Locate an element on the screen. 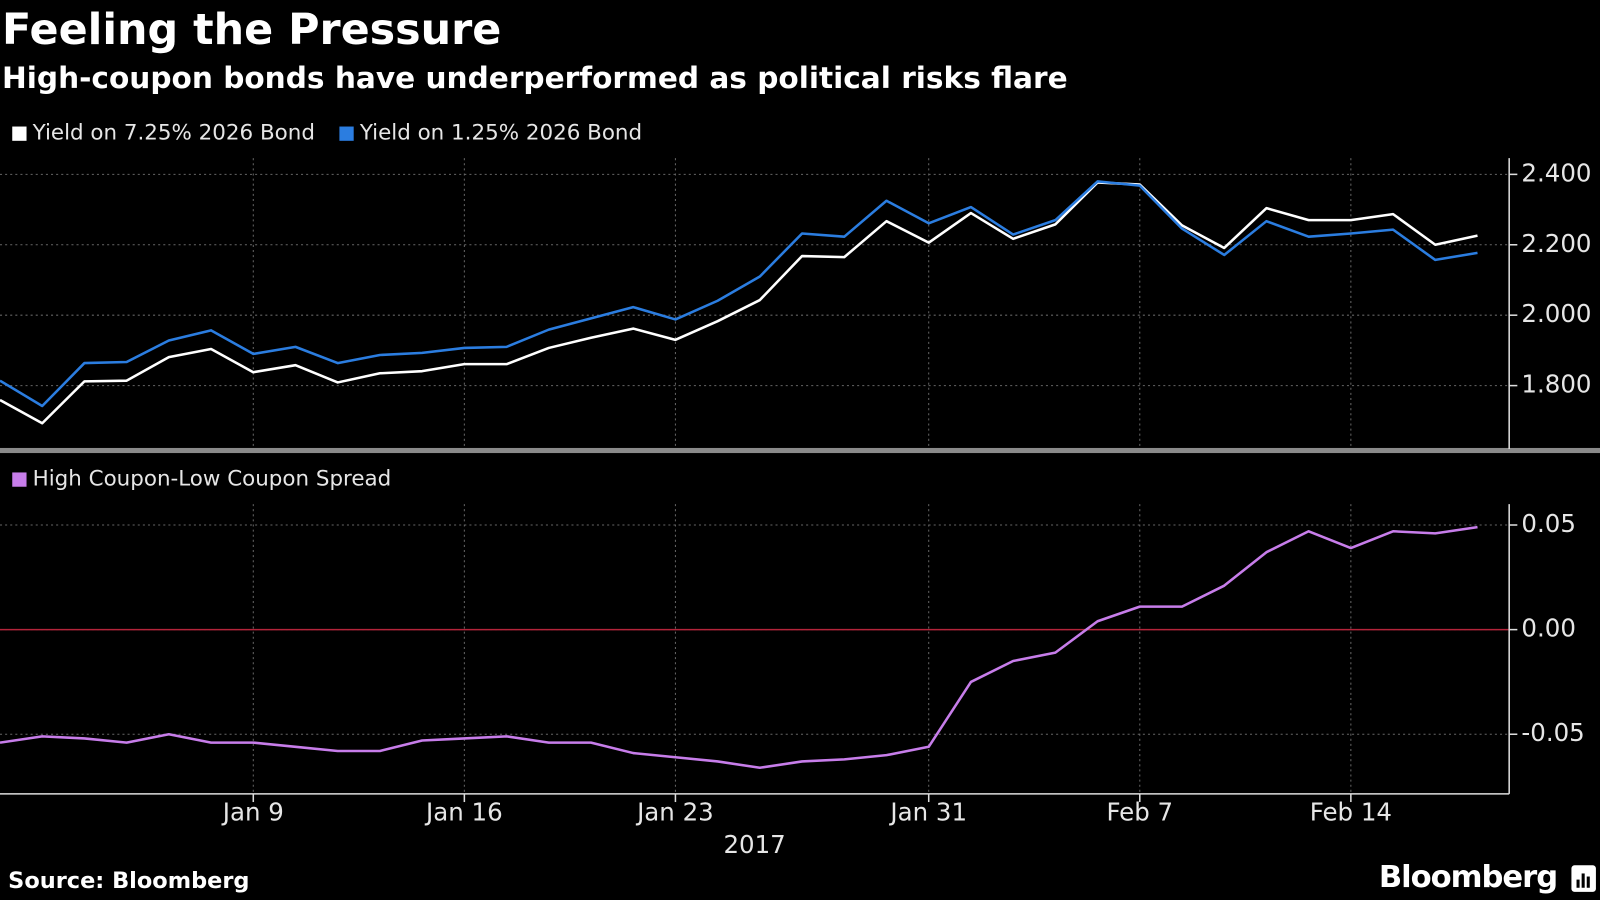  y-tick-label: 2.400 is located at coordinates (1556, 172).